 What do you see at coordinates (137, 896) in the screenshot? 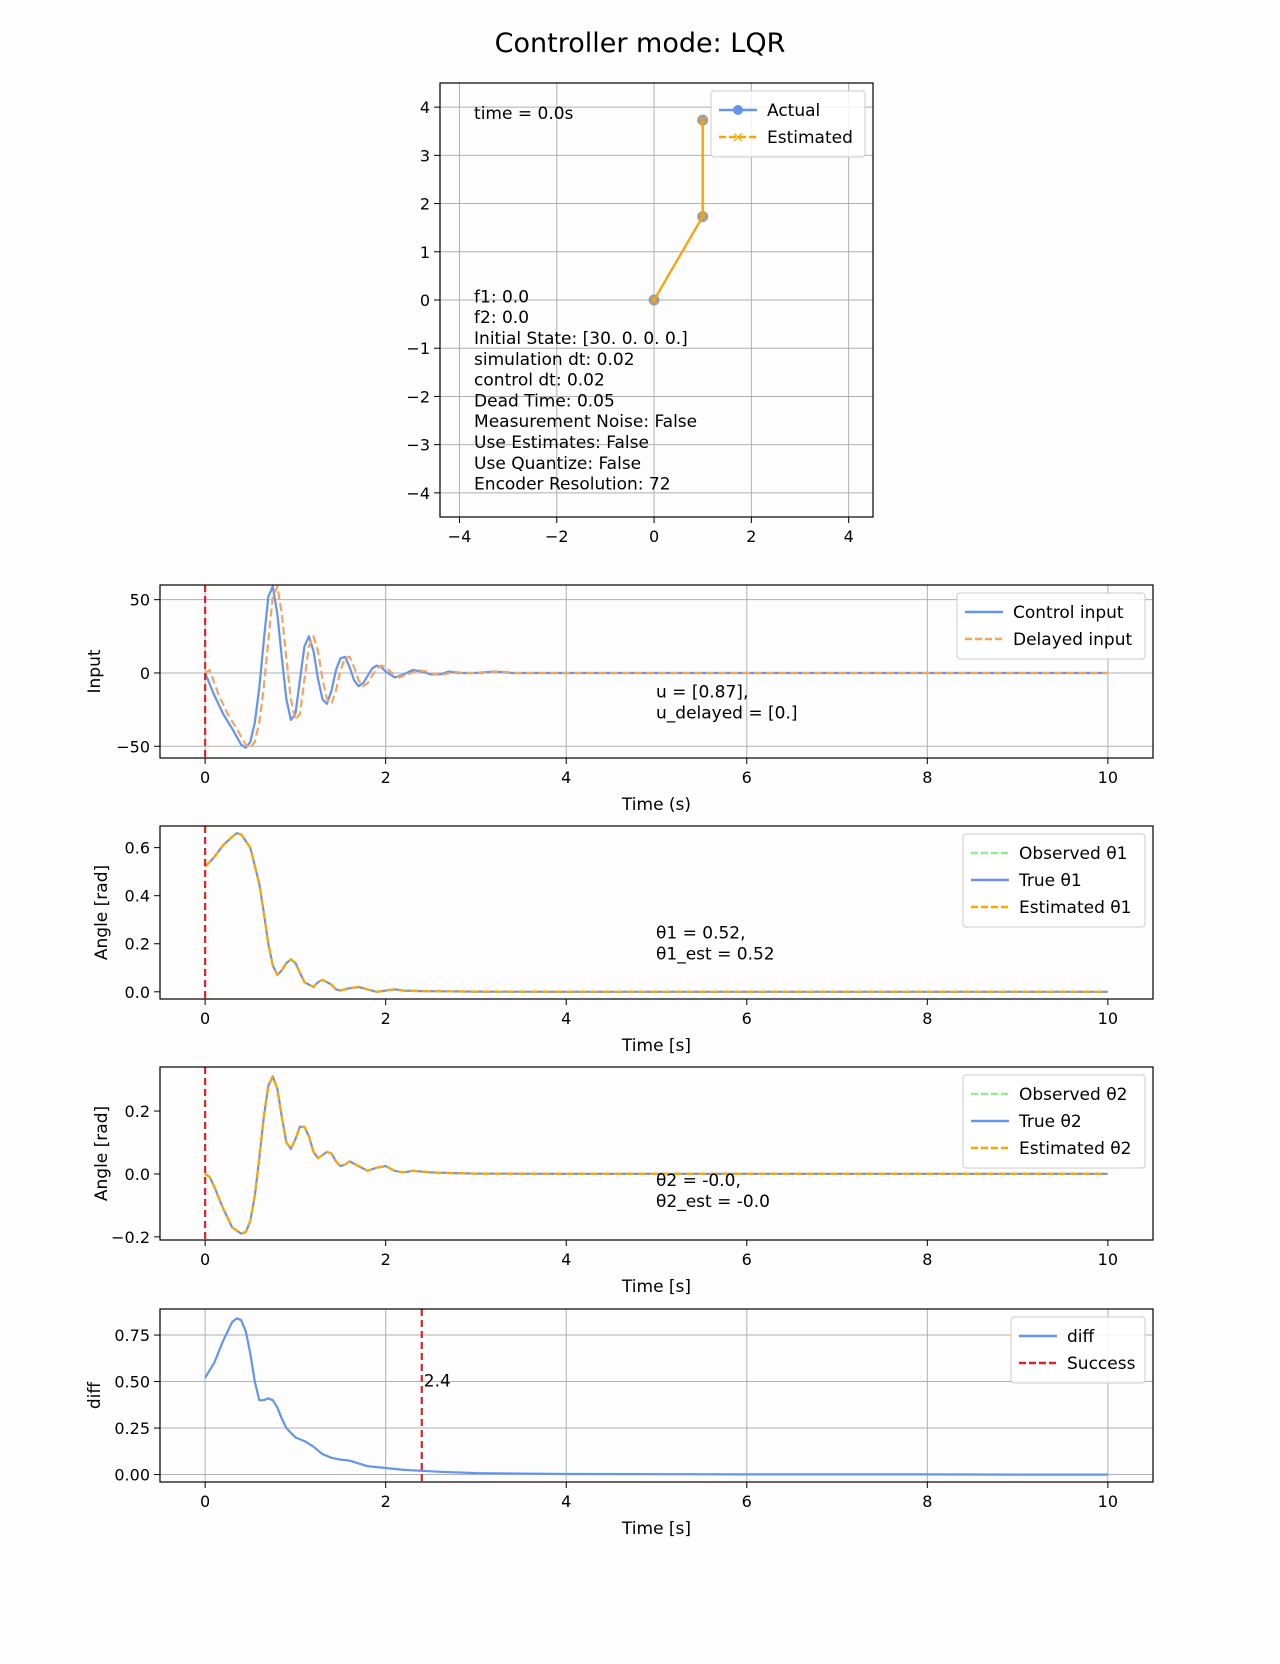
I see `y-tick-label: 0.4` at bounding box center [137, 896].